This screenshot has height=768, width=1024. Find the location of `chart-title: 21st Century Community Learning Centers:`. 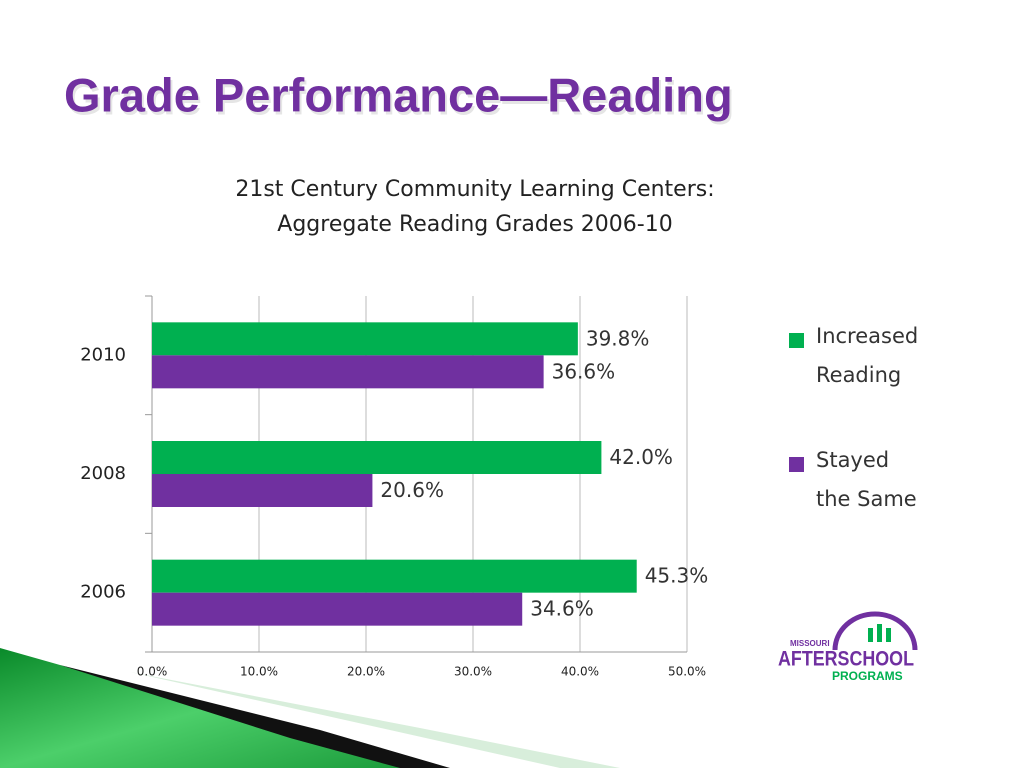

chart-title: 21st Century Community Learning Centers: is located at coordinates (474, 189).